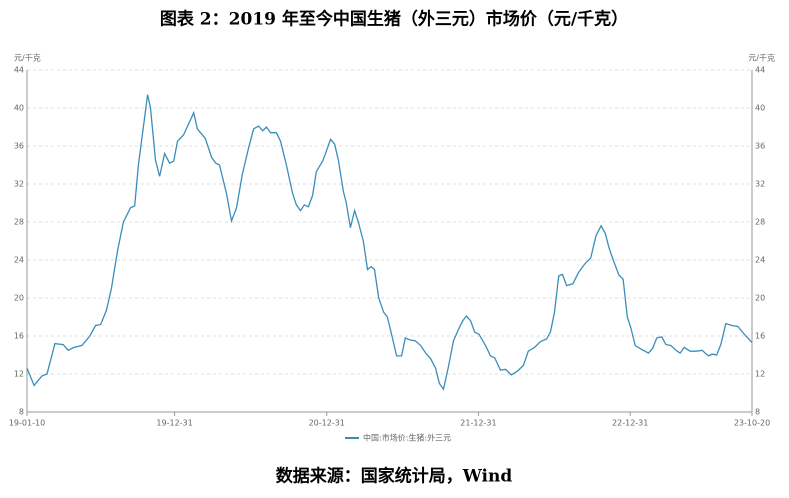 Image resolution: width=789 pixels, height=498 pixels. Describe the element at coordinates (757, 412) in the screenshot. I see `y2-tick-label: 8` at that location.